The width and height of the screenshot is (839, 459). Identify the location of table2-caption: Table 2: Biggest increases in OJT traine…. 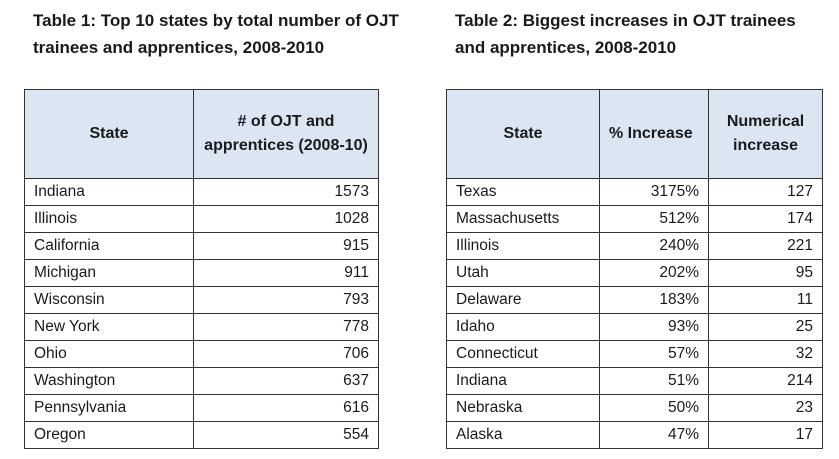
(625, 34).